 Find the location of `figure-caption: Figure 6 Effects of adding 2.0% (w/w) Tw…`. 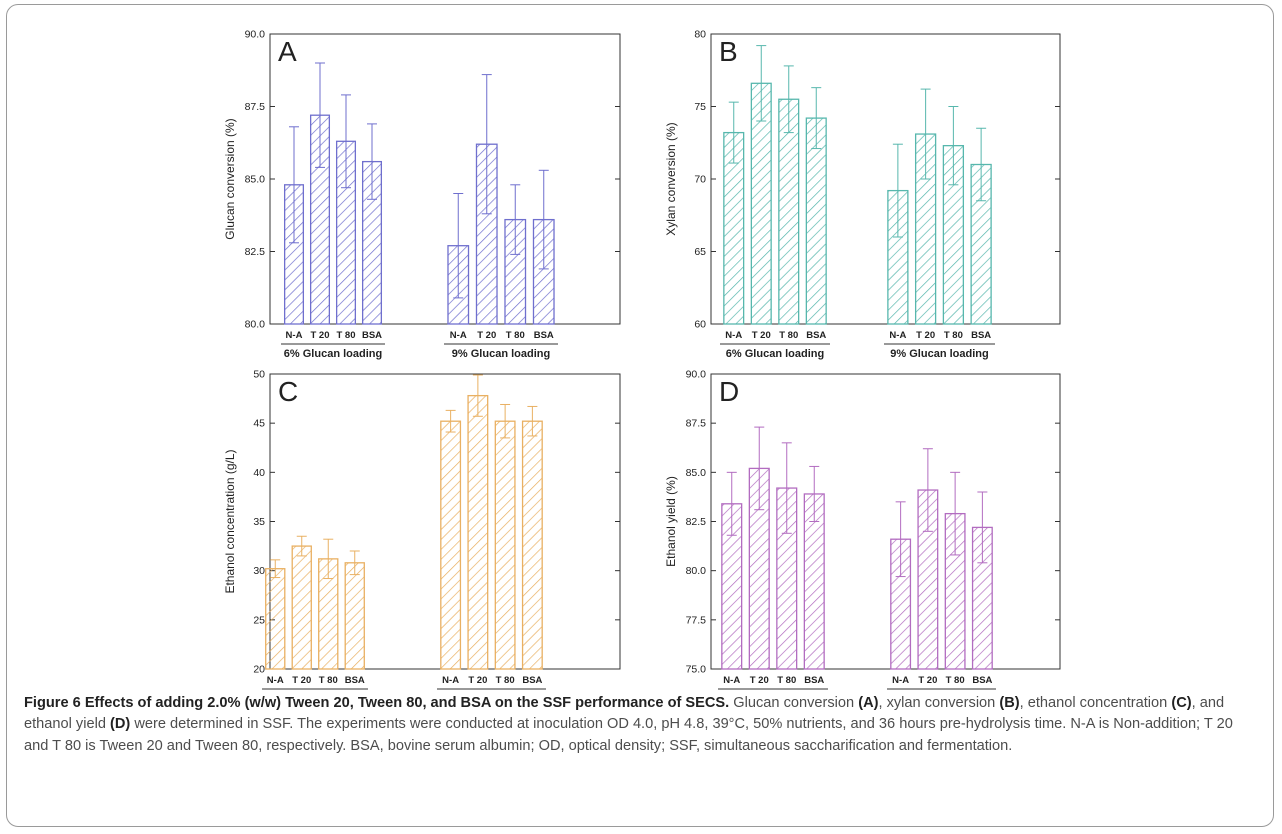

figure-caption: Figure 6 Effects of adding 2.0% (w/w) Tw… is located at coordinates (642, 725).